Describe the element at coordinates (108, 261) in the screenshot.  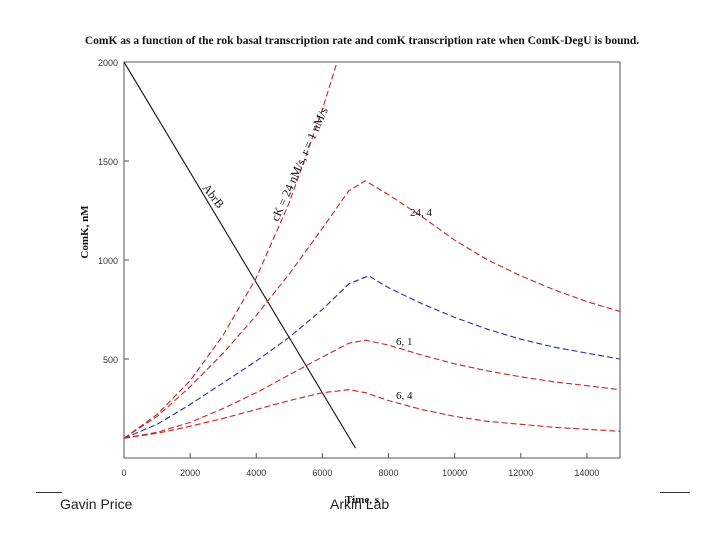
I see `y-tick-label: 1000` at that location.